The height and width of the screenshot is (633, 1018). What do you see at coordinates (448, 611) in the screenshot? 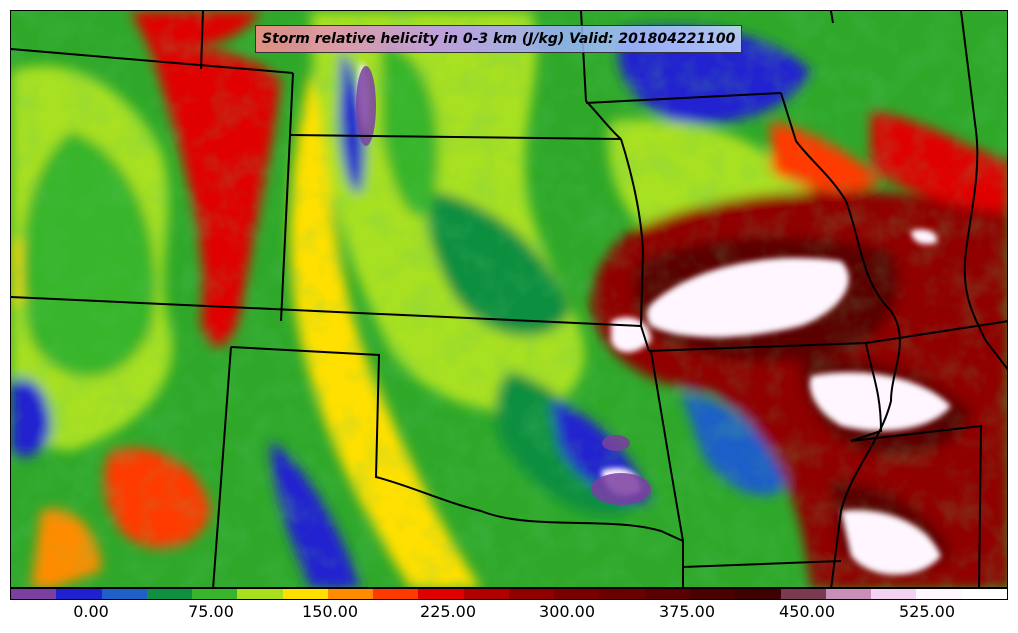
I see `colorbar-tick-label: 225.00` at bounding box center [448, 611].